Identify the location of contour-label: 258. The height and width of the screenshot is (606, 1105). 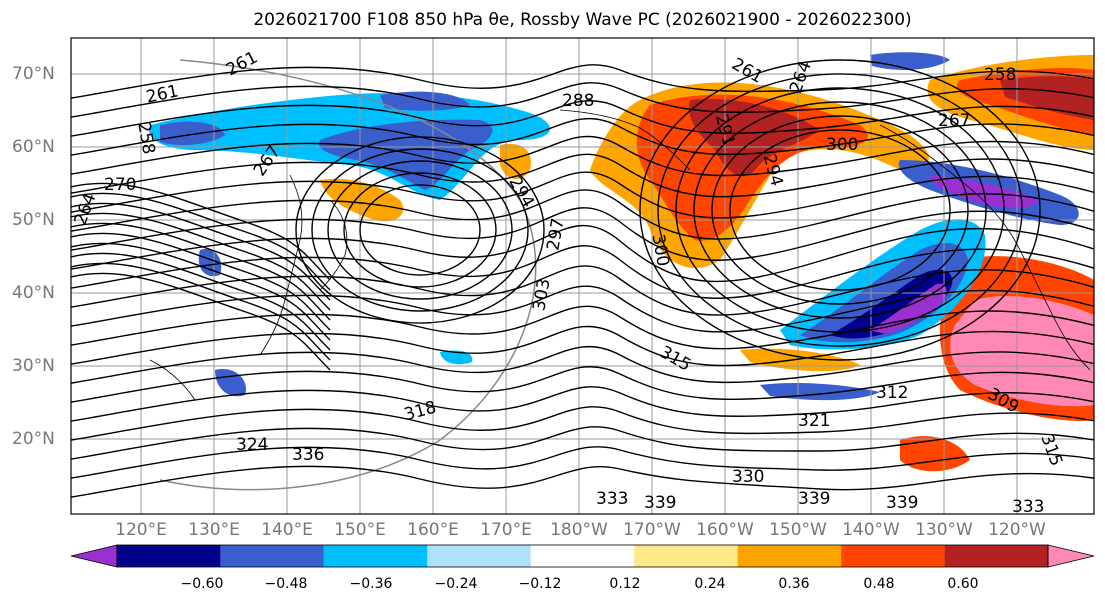
(1000, 75).